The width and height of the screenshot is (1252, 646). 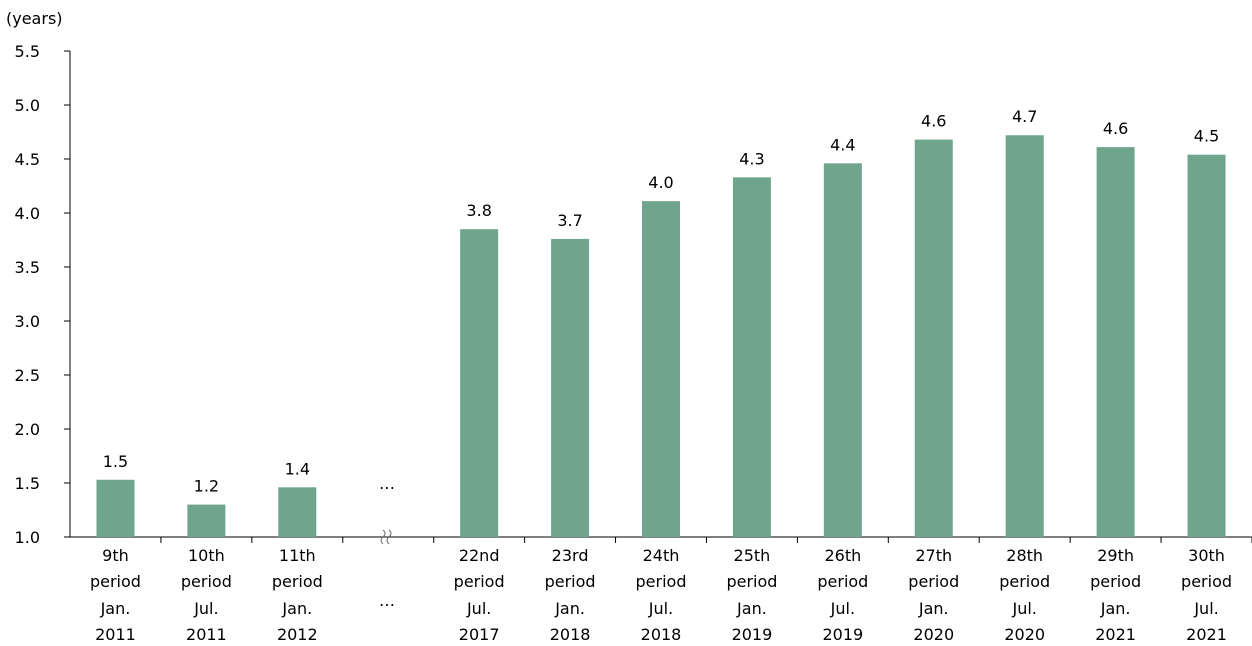 I want to click on data-label: 3.7, so click(x=569, y=220).